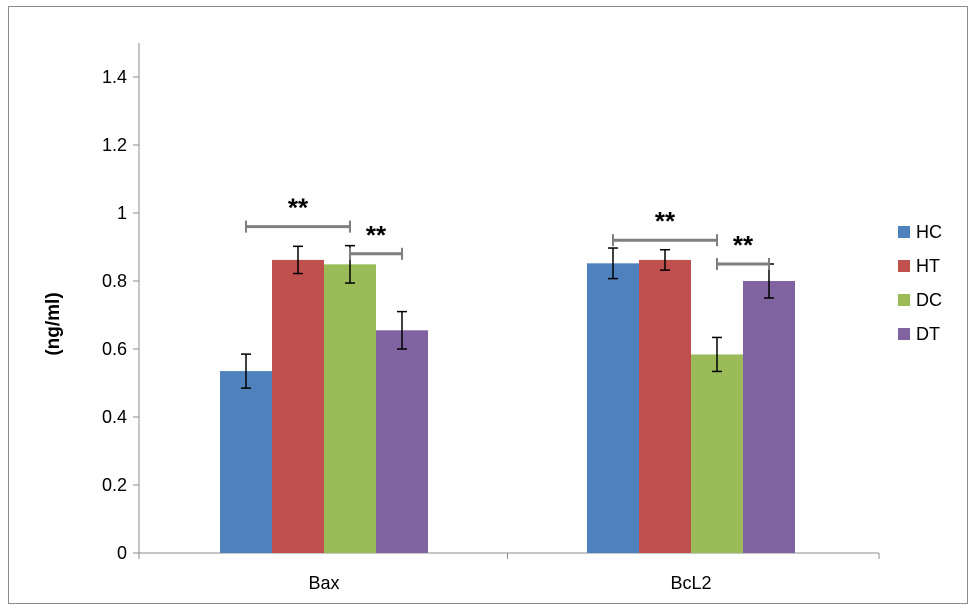 The width and height of the screenshot is (977, 612). I want to click on legend-swatch-dt, so click(904, 334).